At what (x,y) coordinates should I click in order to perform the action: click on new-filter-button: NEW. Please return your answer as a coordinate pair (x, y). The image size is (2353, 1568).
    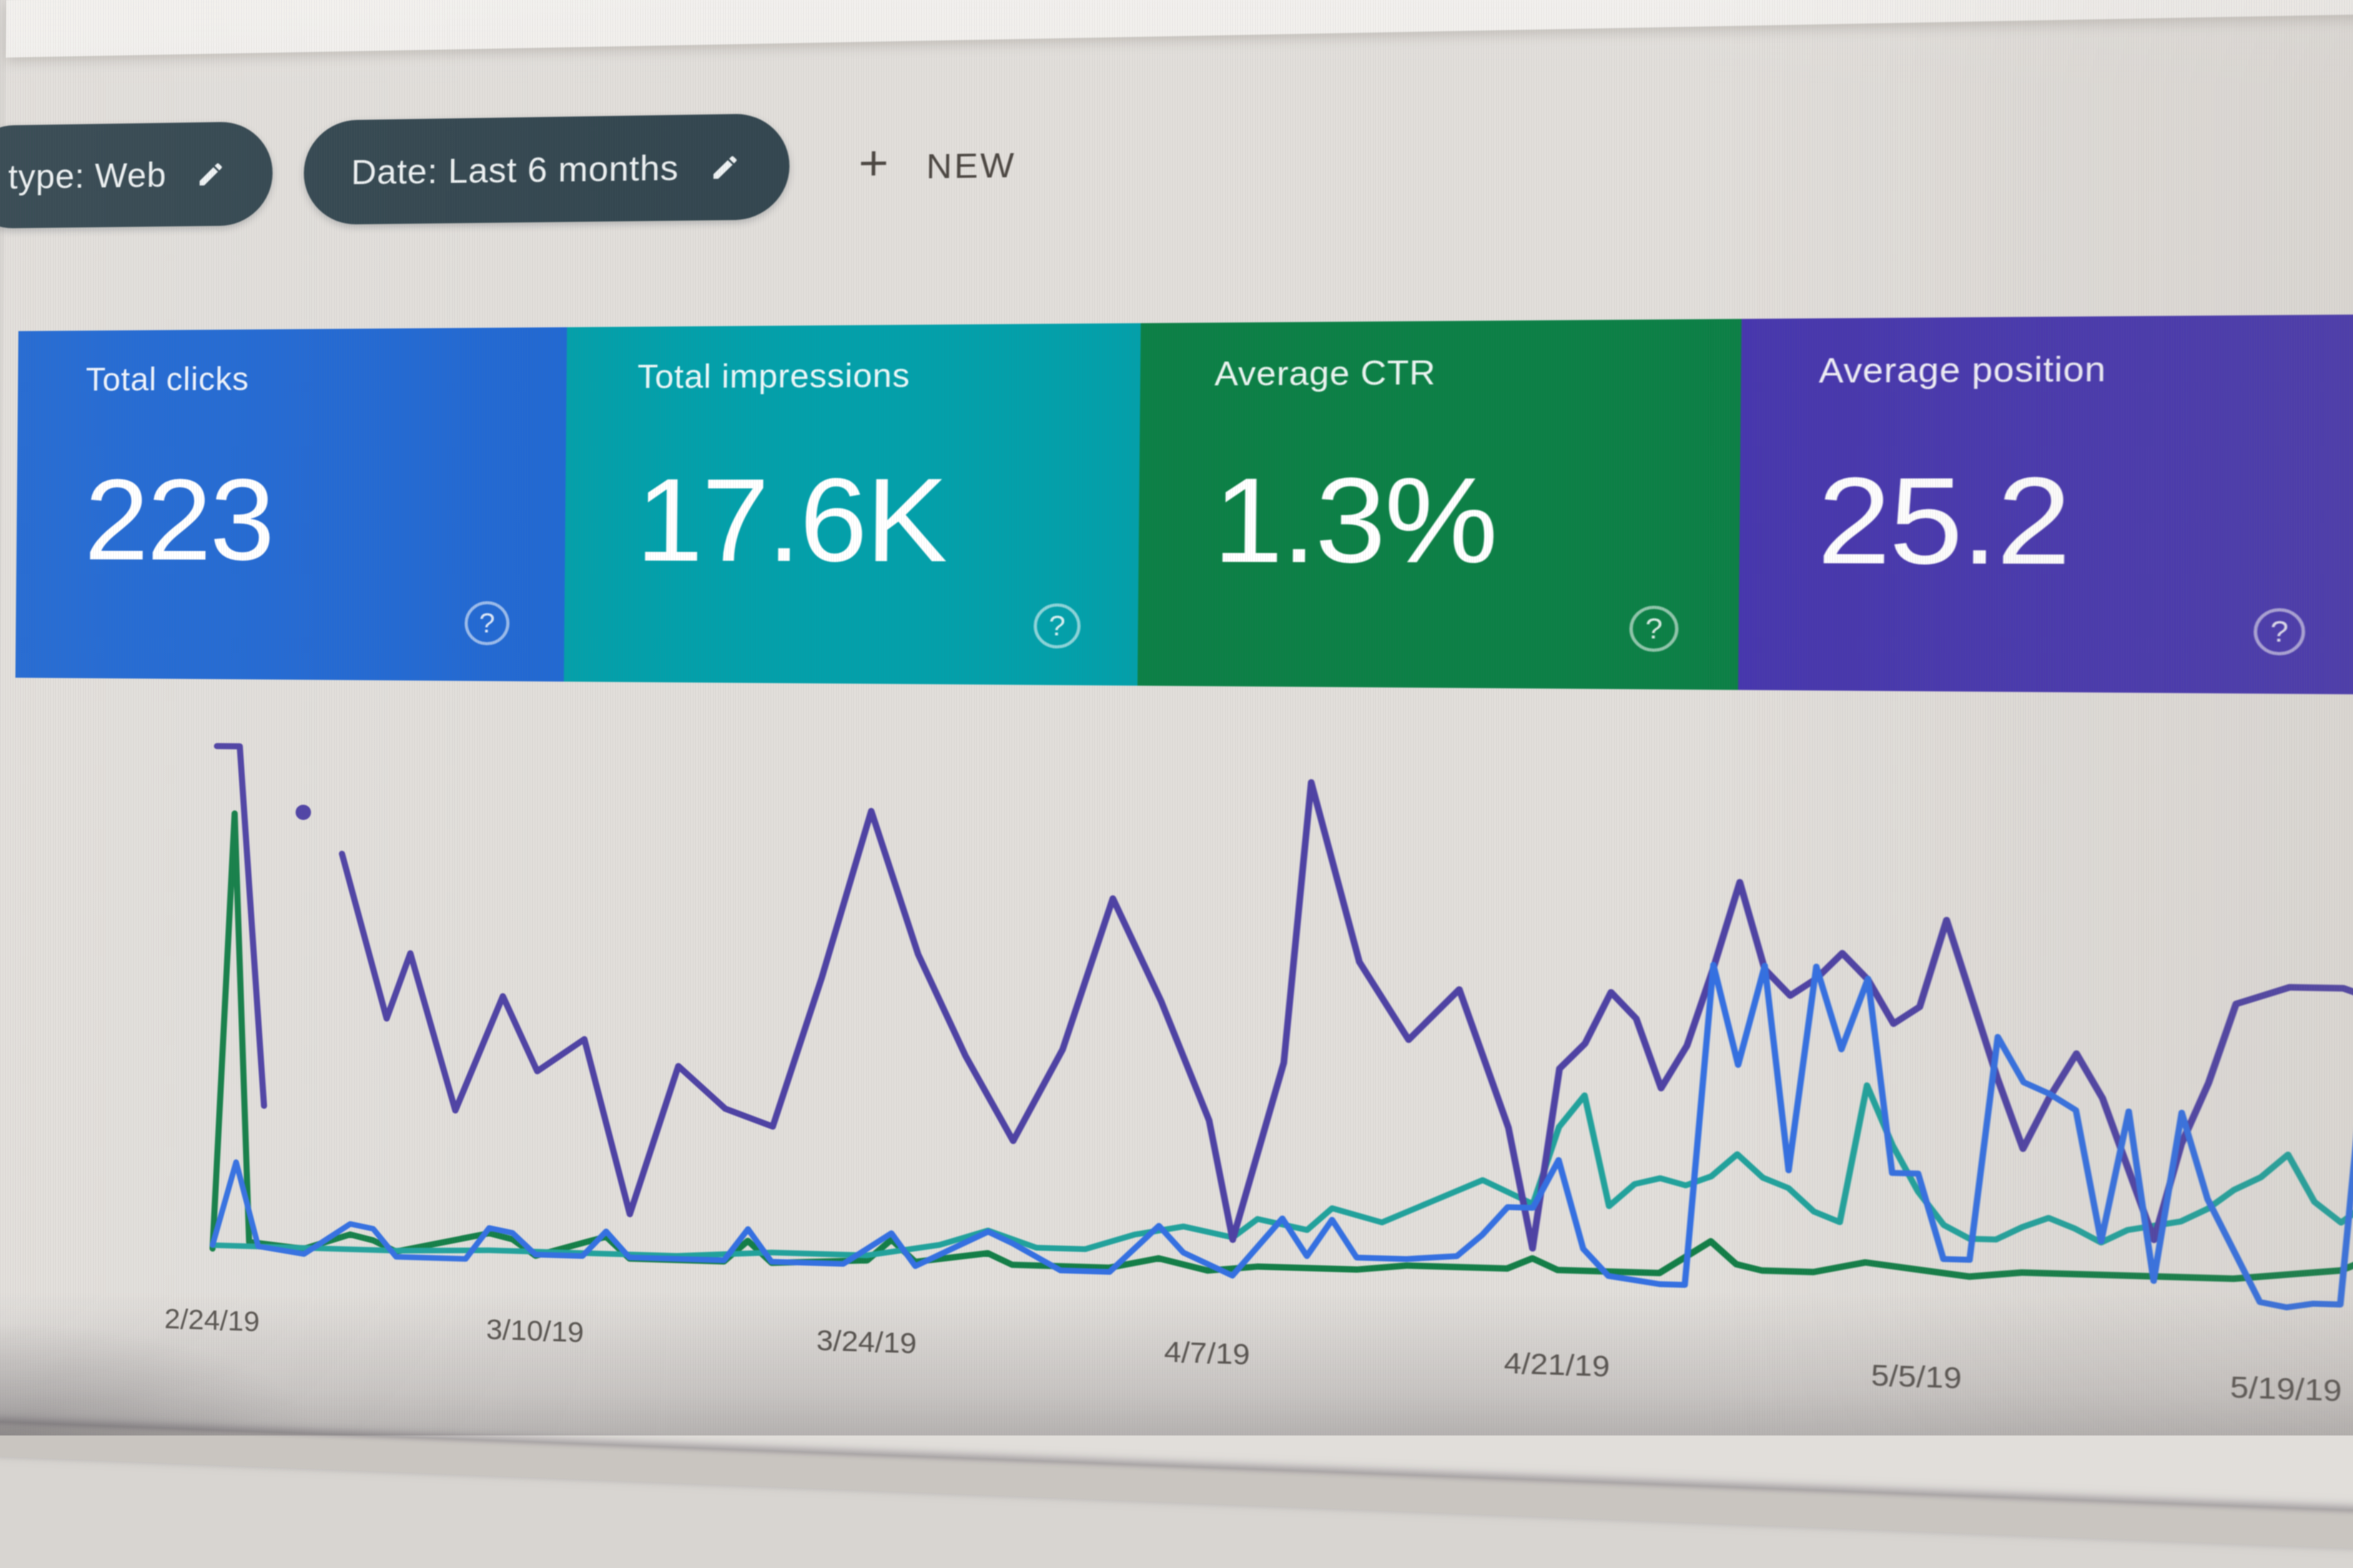
    Looking at the image, I should click on (934, 166).